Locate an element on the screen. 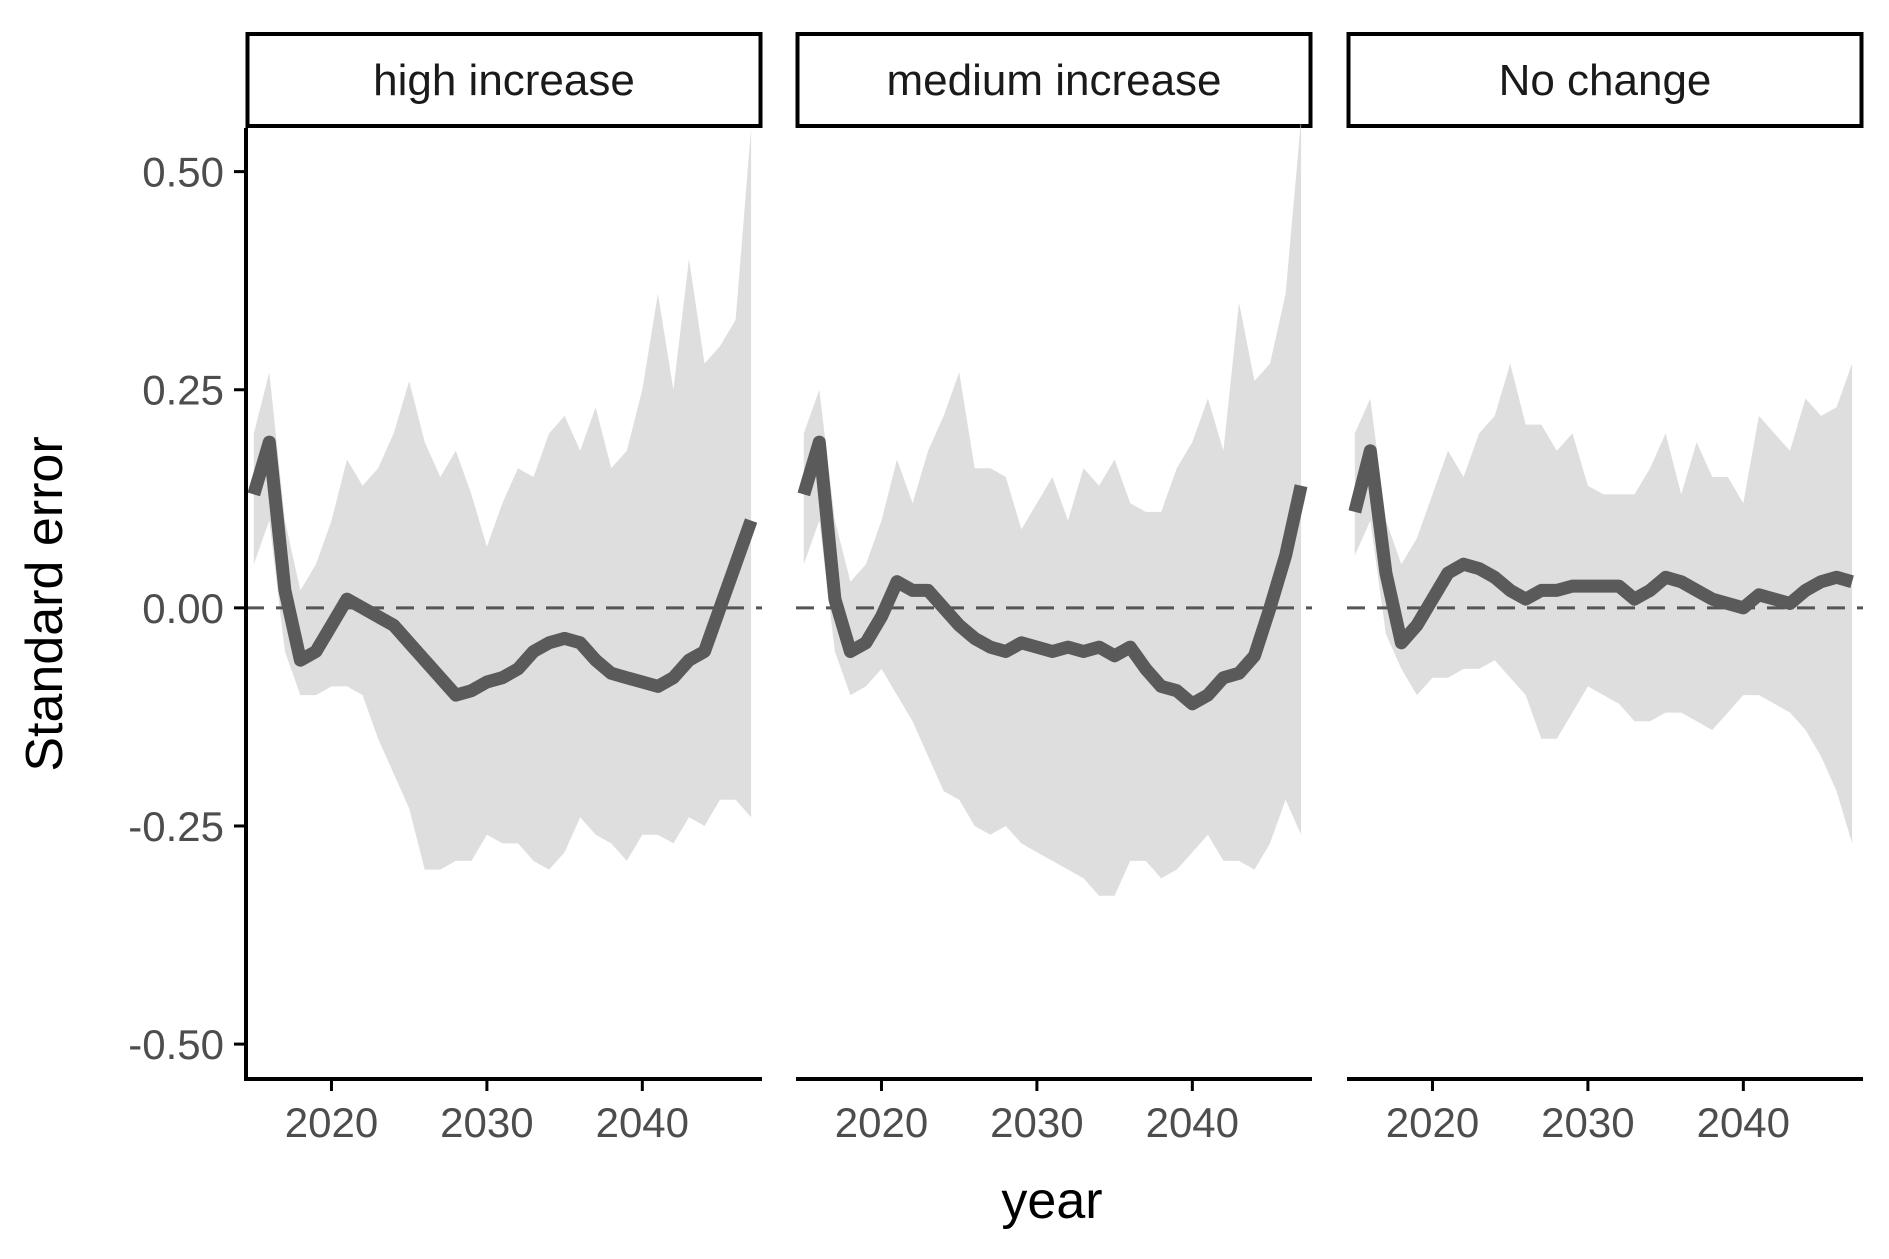  facet-strip-label: high increase is located at coordinates (504, 80).